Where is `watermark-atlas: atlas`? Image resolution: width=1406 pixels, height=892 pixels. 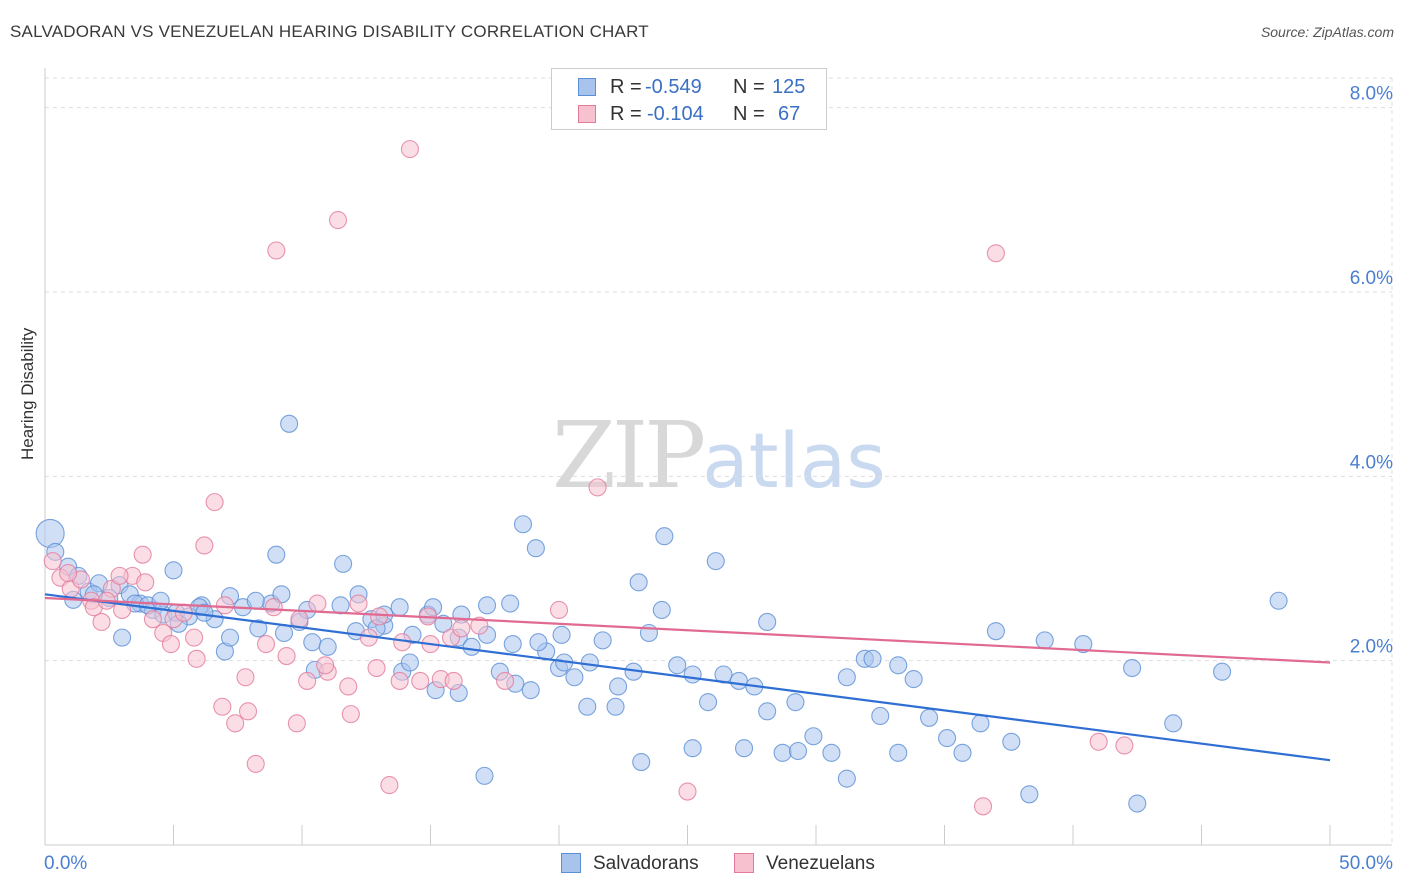 watermark-atlas: atlas is located at coordinates (794, 460).